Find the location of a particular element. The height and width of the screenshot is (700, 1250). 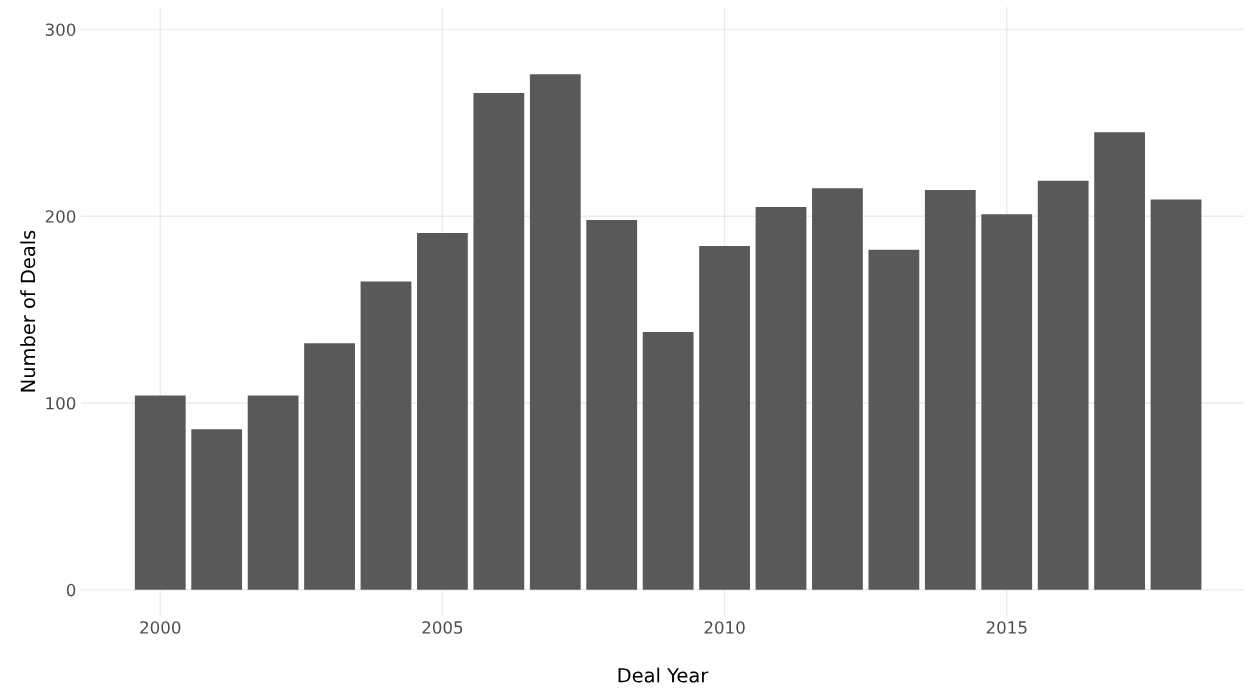

x-tick-label: 2000 is located at coordinates (160, 627).